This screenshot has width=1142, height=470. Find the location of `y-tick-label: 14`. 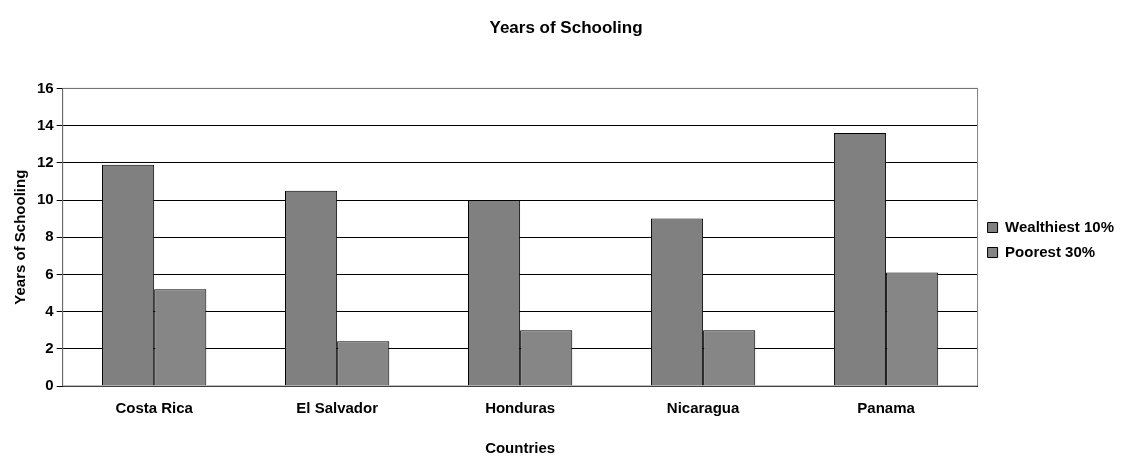

y-tick-label: 14 is located at coordinates (46, 124).